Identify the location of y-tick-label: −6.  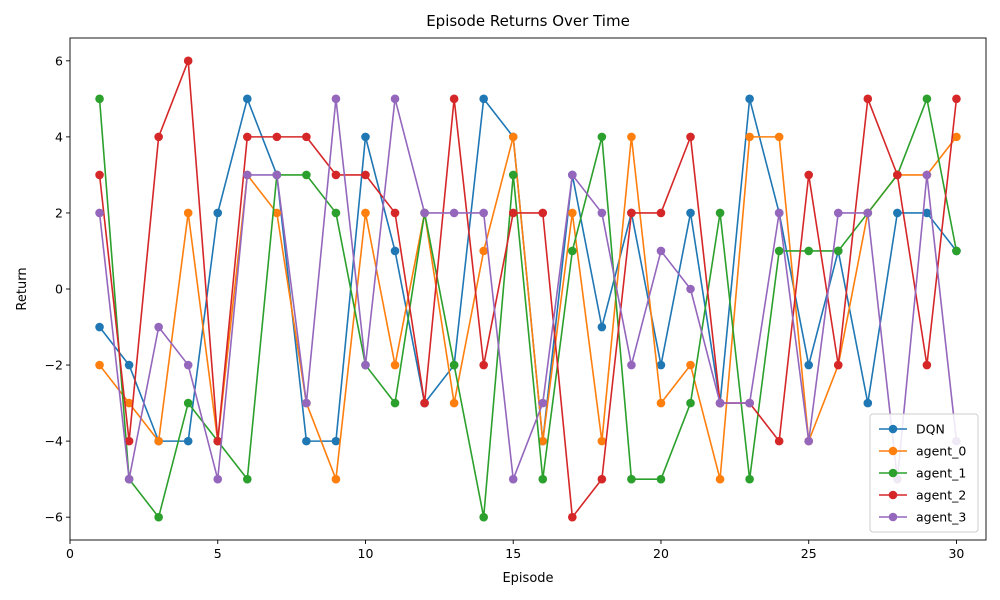
(54, 517).